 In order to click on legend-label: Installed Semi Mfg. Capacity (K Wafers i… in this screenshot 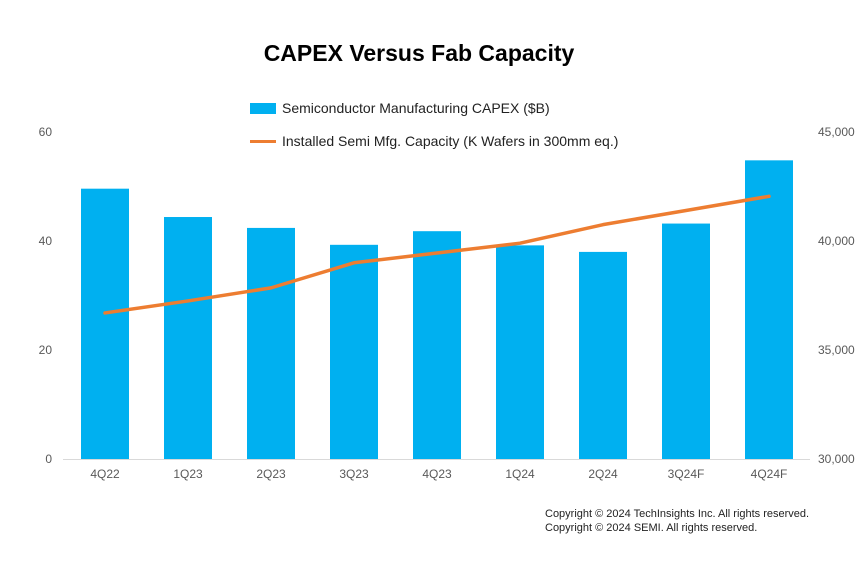, I will do `click(450, 141)`.